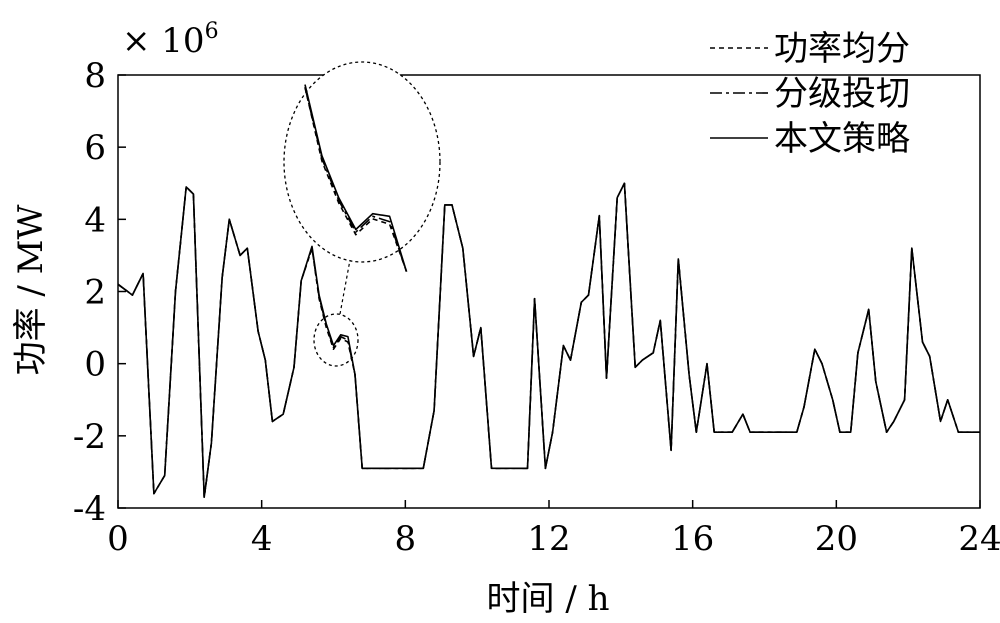 This screenshot has height=623, width=1000. I want to click on zoom-connector, so click(345, 287).